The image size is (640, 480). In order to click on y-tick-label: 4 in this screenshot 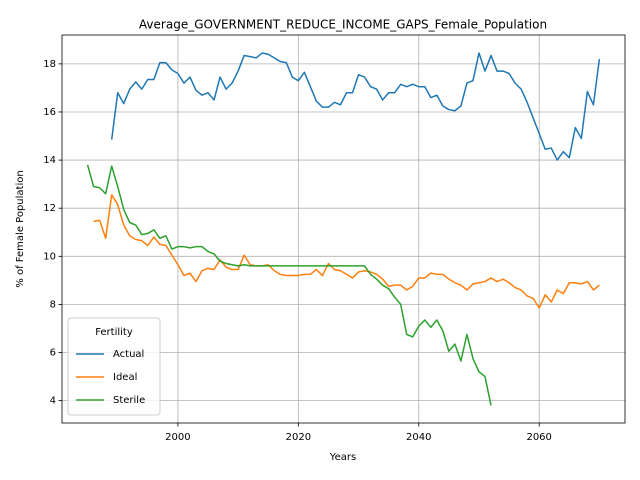, I will do `click(53, 401)`.